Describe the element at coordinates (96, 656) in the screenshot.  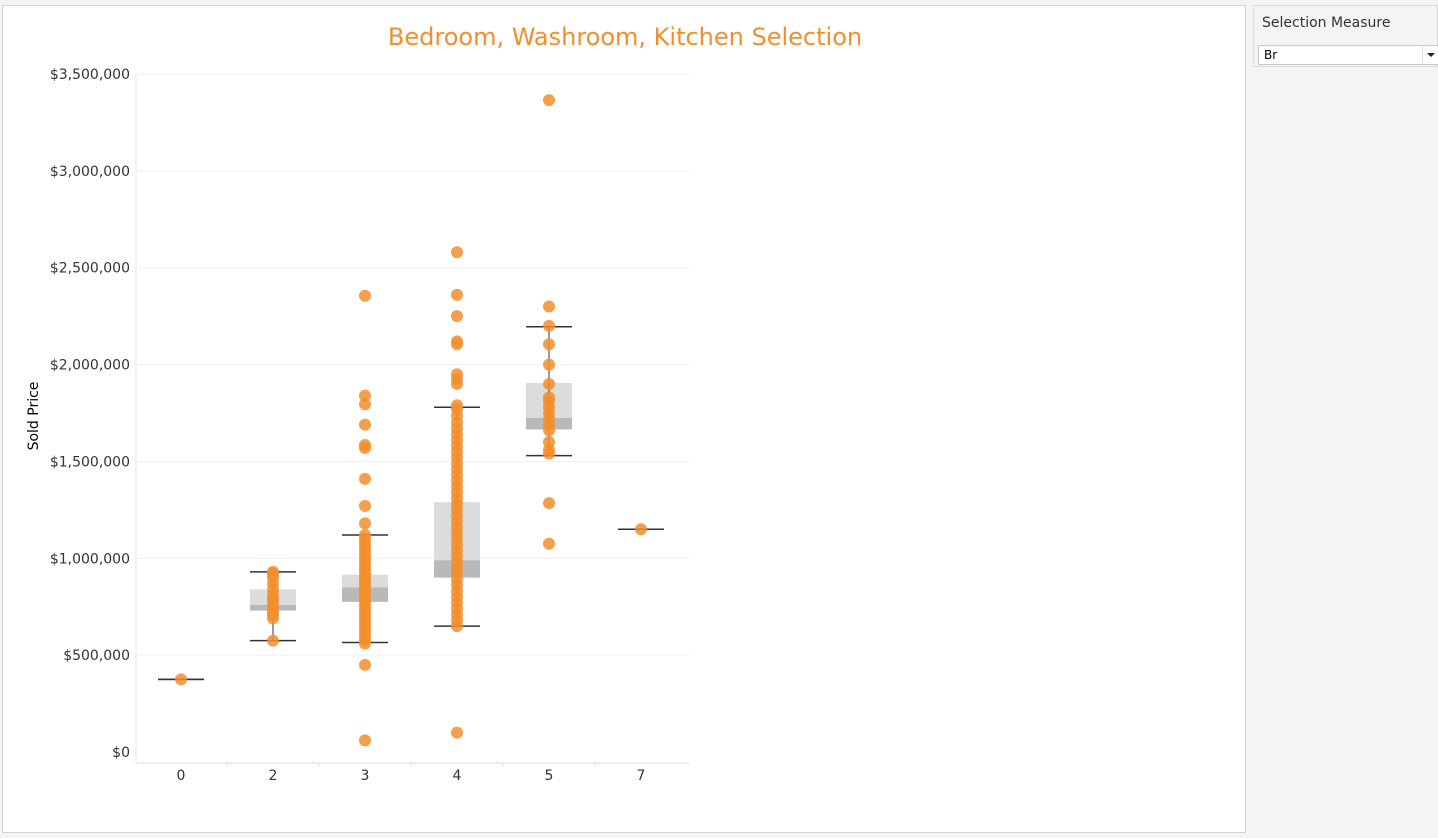
I see `y-tick-label: $500,000` at that location.